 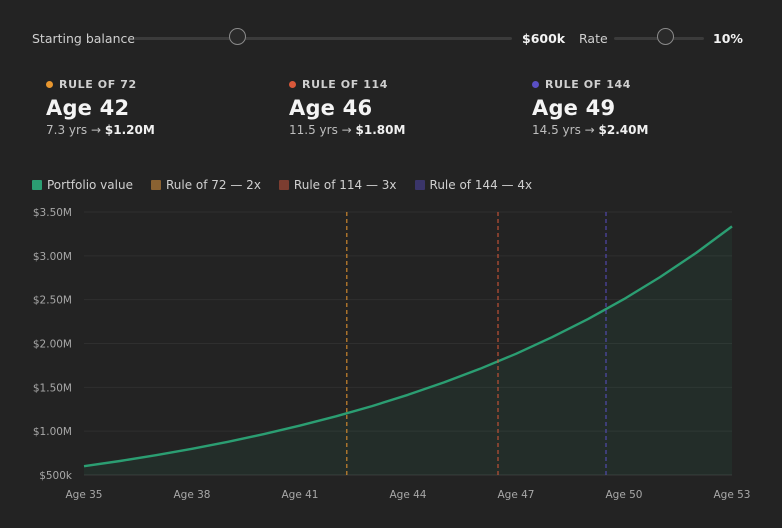 What do you see at coordinates (323, 38) in the screenshot?
I see `starting-balance-slider-track` at bounding box center [323, 38].